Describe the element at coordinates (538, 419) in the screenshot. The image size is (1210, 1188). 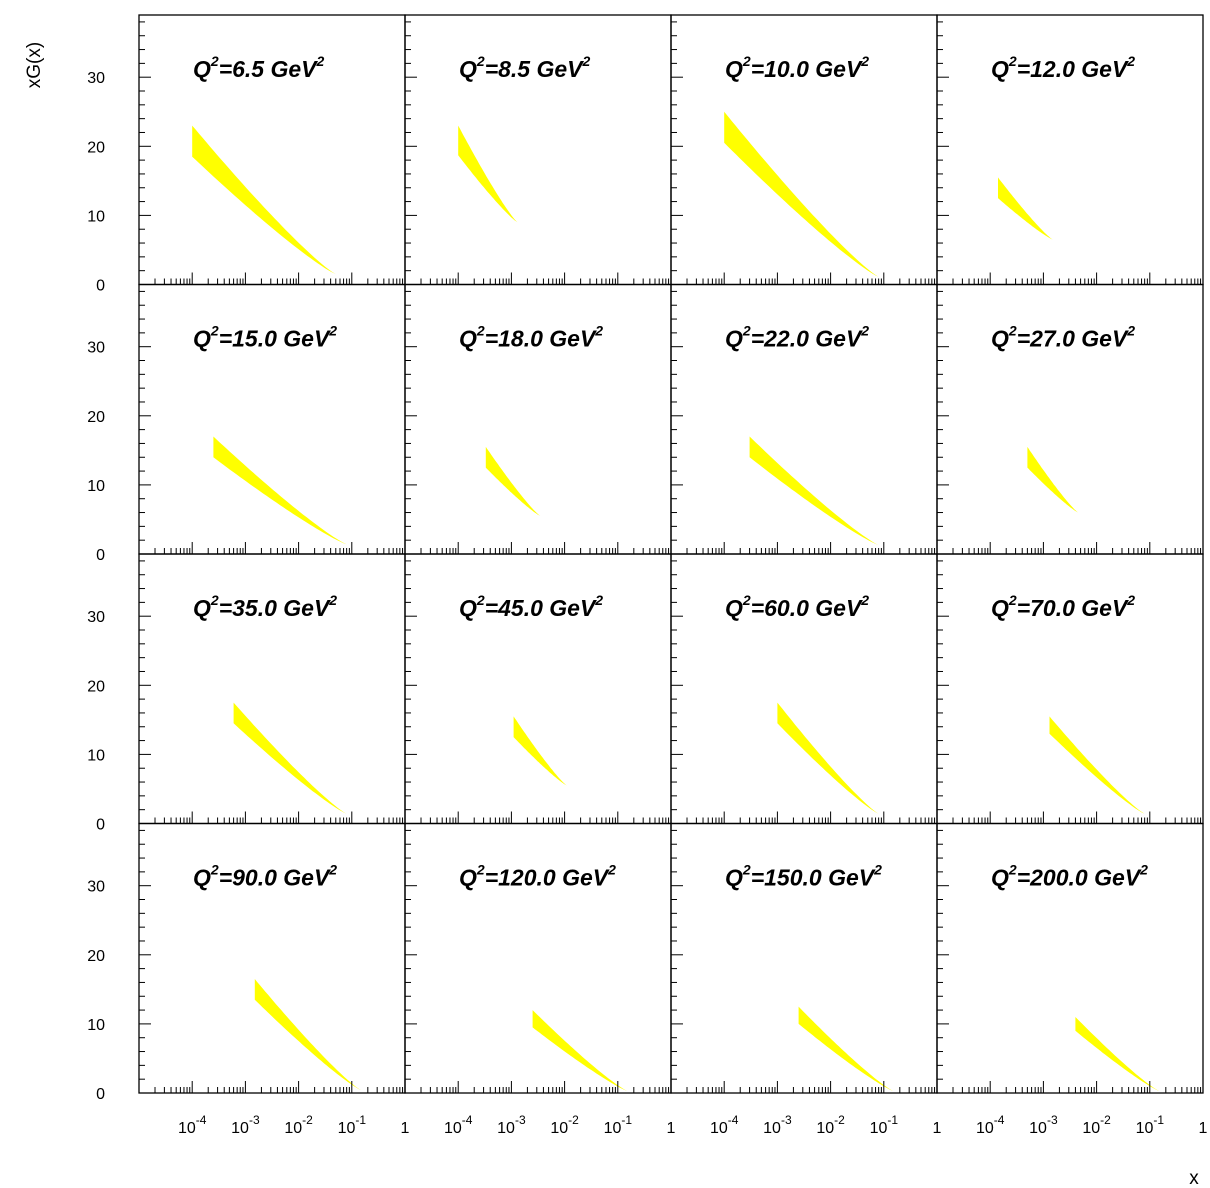
I see `panel: Q2=18.0 GeV2` at that location.